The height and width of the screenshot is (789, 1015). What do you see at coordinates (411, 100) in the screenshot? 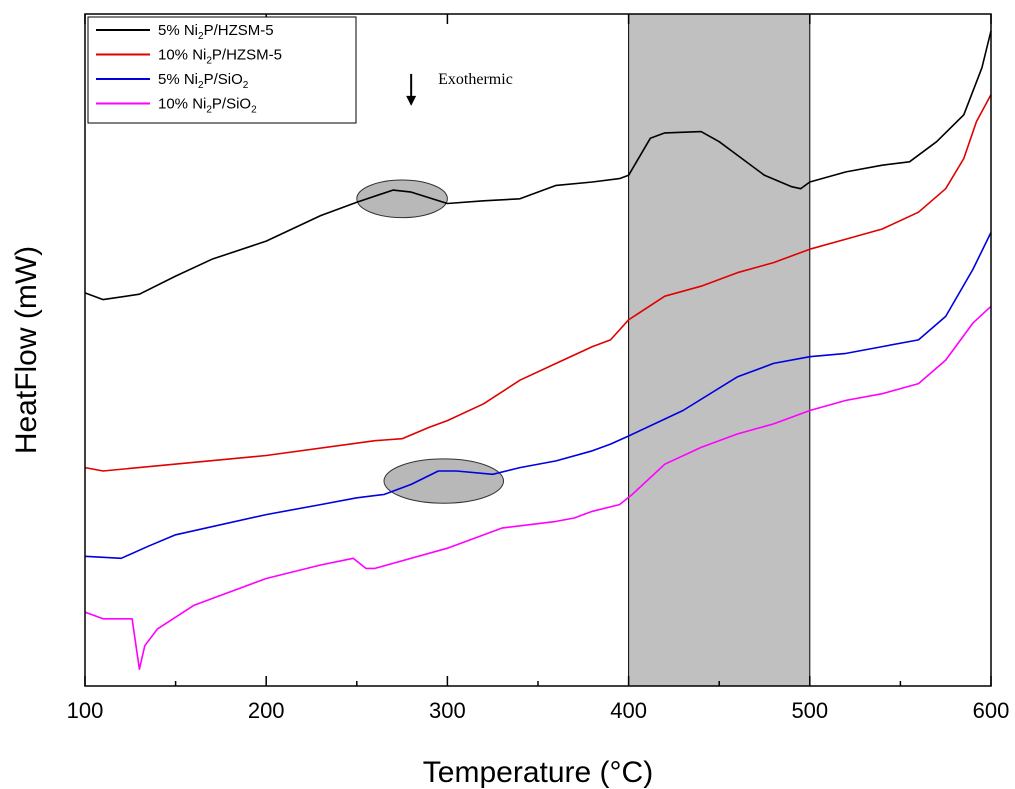
I see `exothermic-arrow-icon` at bounding box center [411, 100].